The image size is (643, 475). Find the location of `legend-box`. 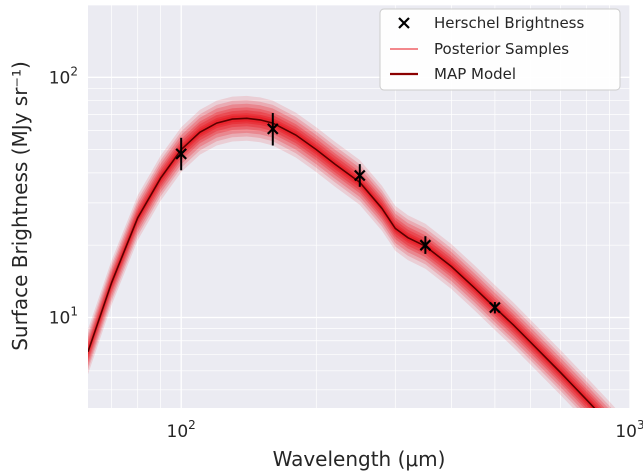

legend-box is located at coordinates (500, 49).